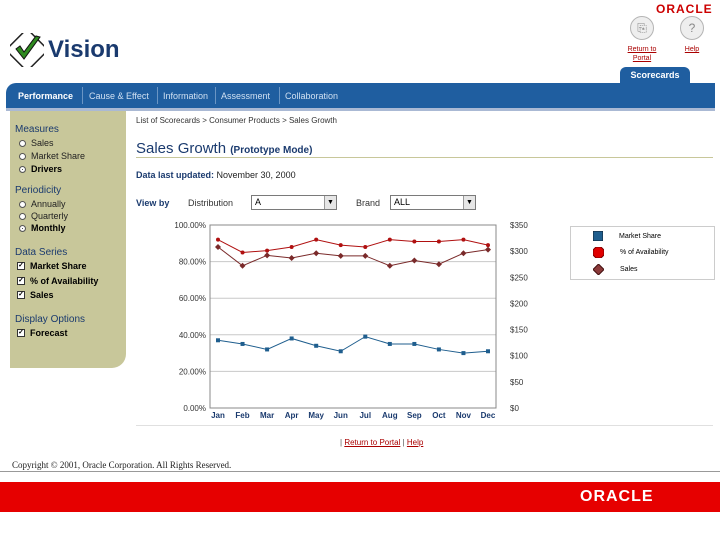 The width and height of the screenshot is (720, 540). What do you see at coordinates (598, 252) in the screenshot?
I see `octagon-marker-icon` at bounding box center [598, 252].